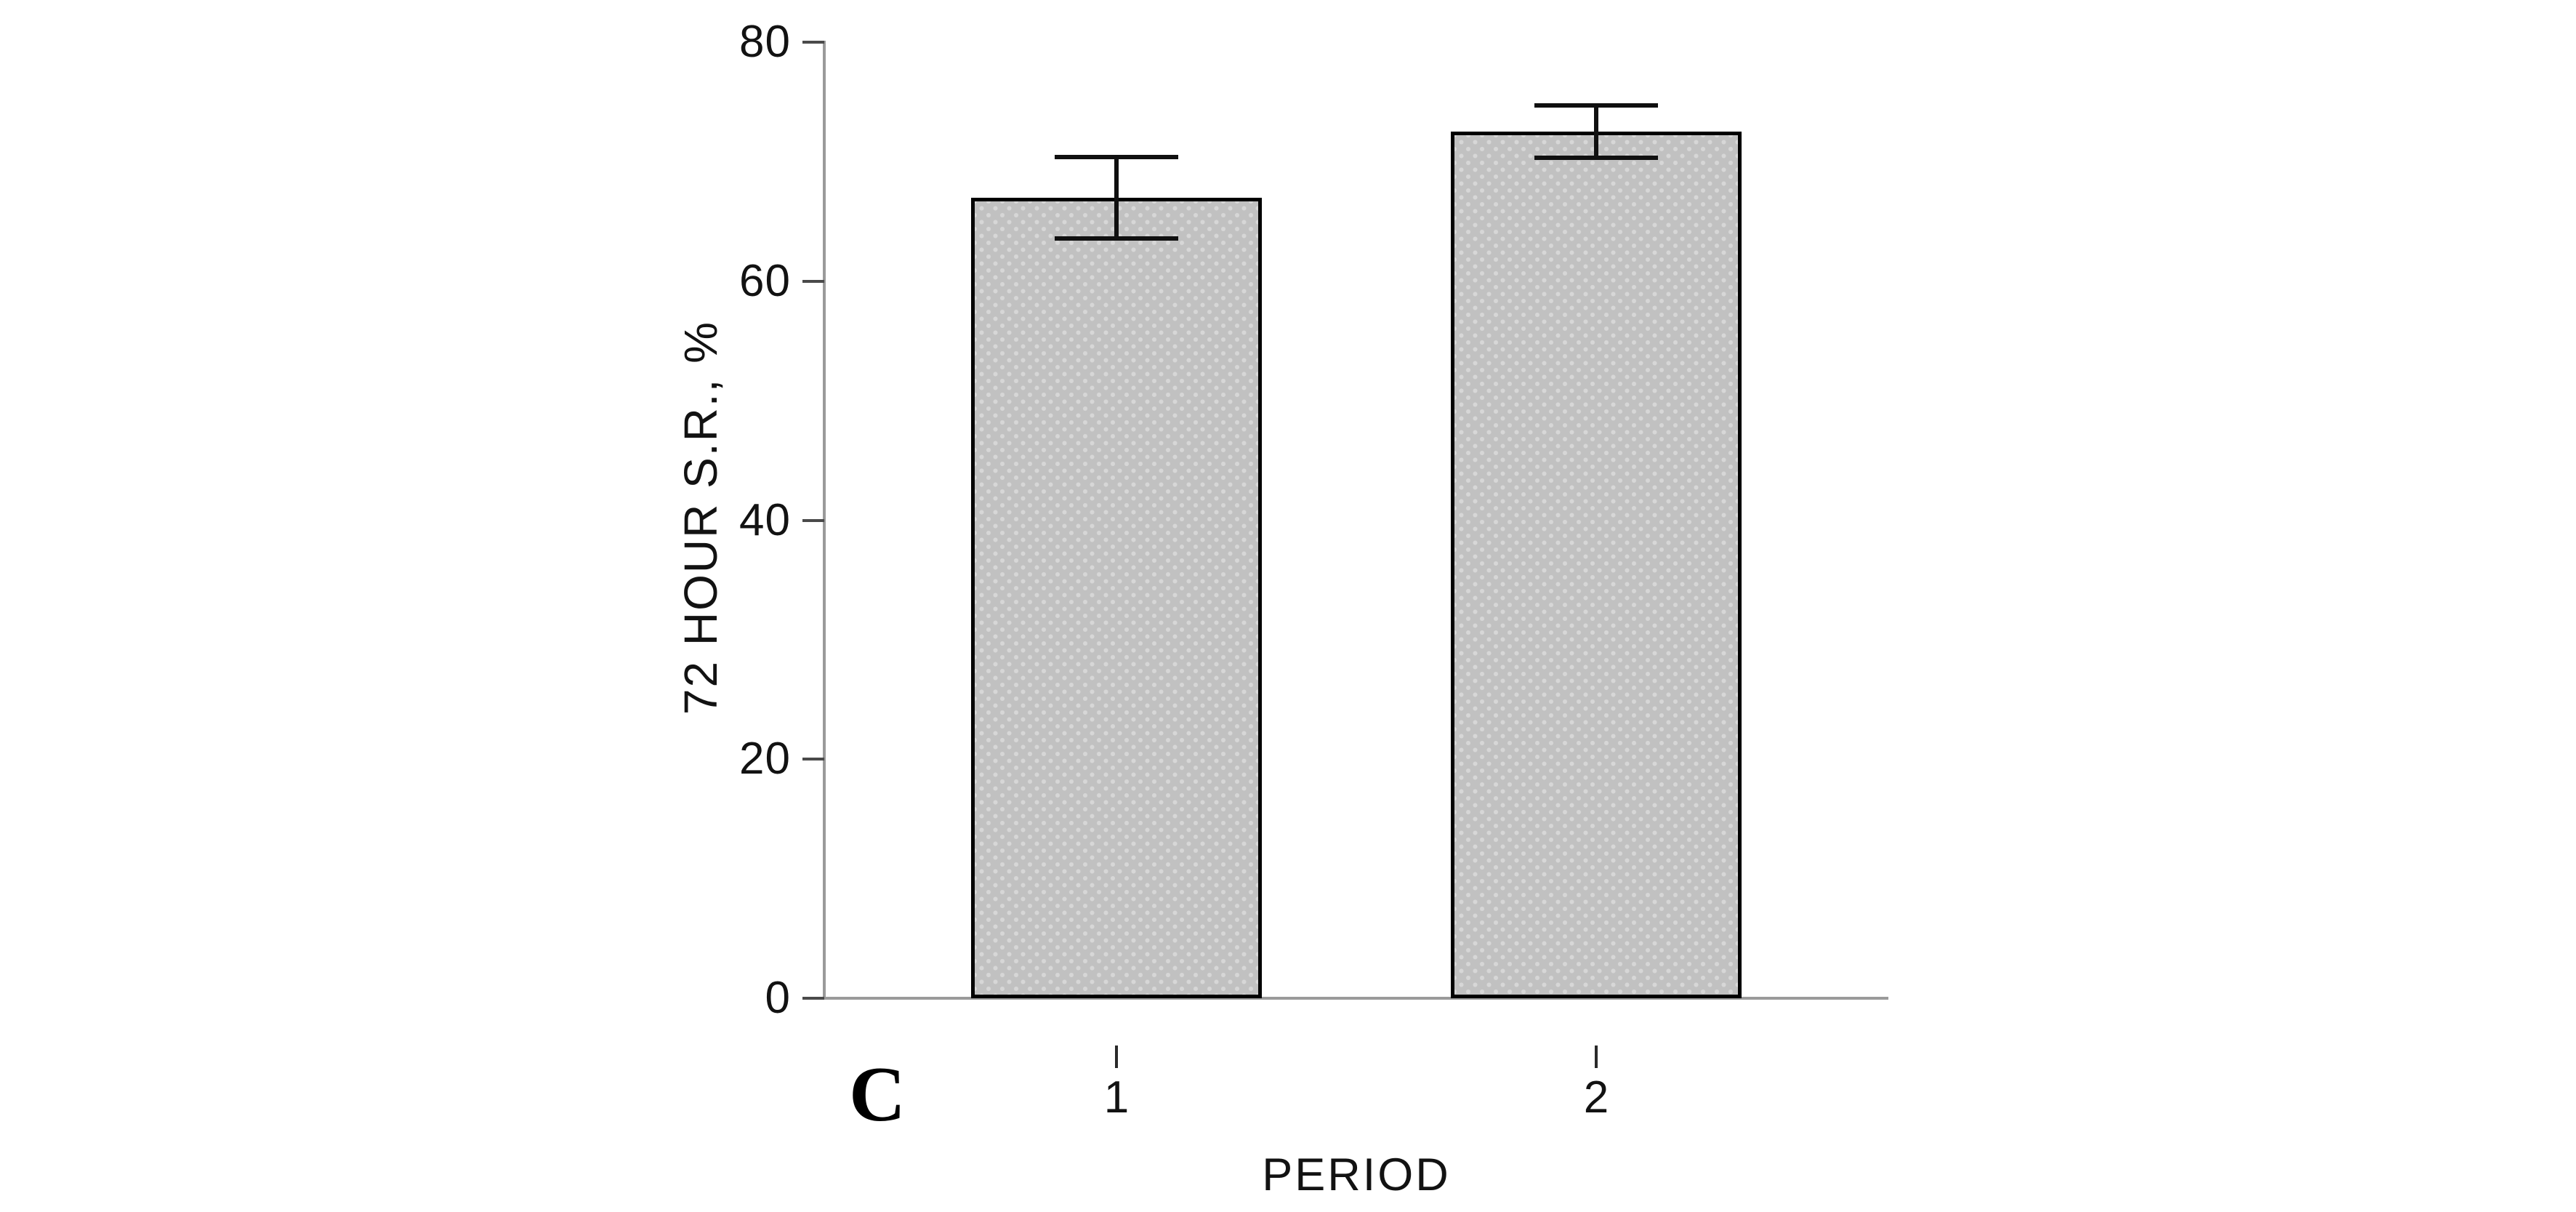 This screenshot has height=1212, width=2576. I want to click on x-axis-title: PERIOD, so click(1356, 1174).